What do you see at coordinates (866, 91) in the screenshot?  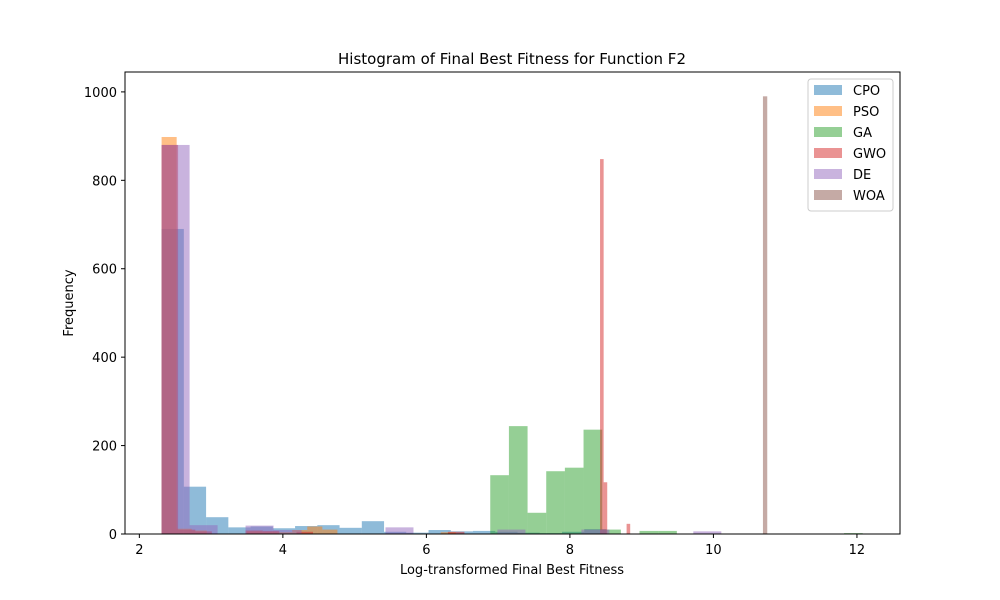 I see `legend-label: CPO` at bounding box center [866, 91].